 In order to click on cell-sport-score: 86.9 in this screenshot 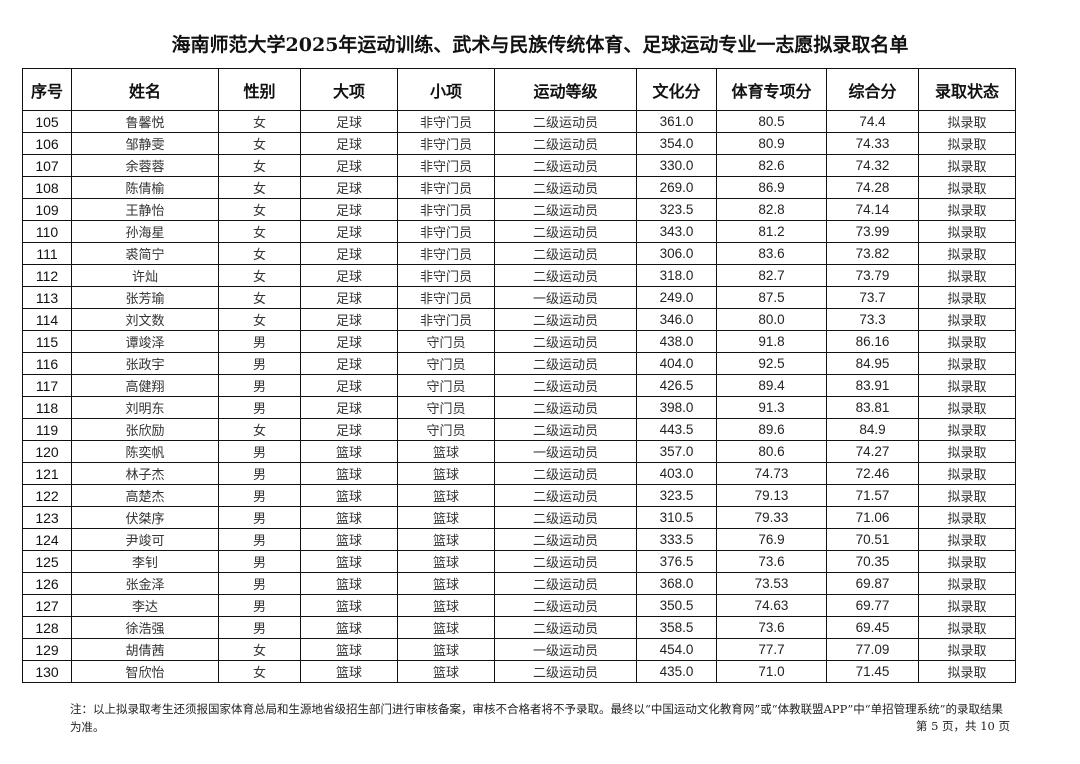, I will do `click(771, 187)`.